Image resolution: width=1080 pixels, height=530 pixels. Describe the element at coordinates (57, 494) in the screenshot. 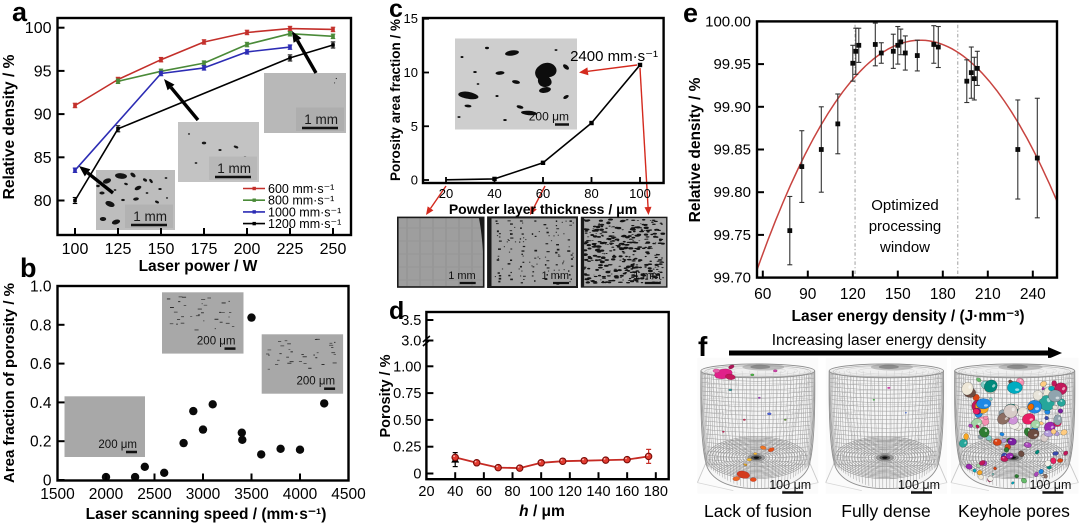

I see `svg-text: 1500` at that location.